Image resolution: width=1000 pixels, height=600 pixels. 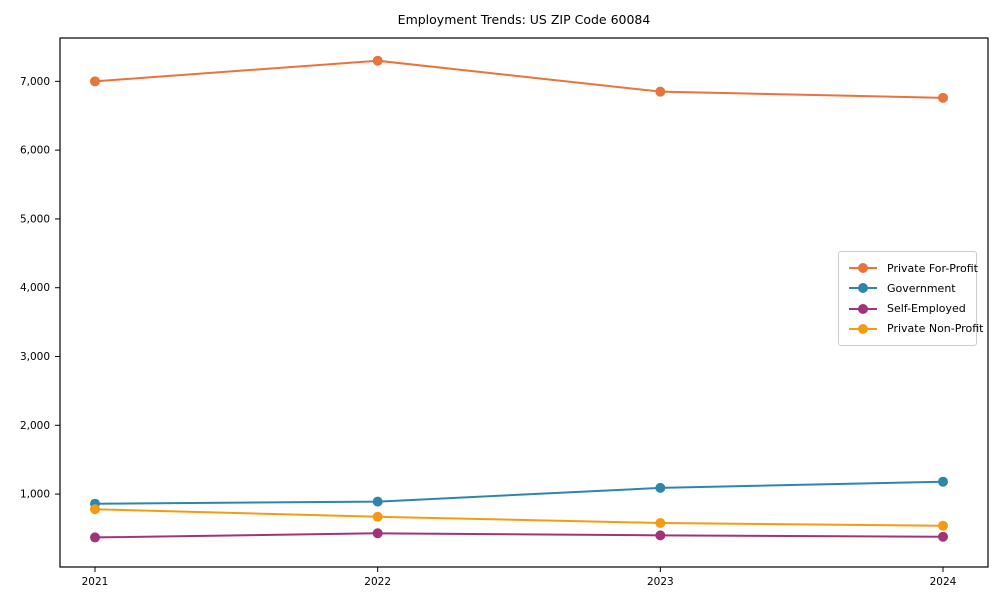 I want to click on x-tick-label: 2024, so click(x=943, y=582).